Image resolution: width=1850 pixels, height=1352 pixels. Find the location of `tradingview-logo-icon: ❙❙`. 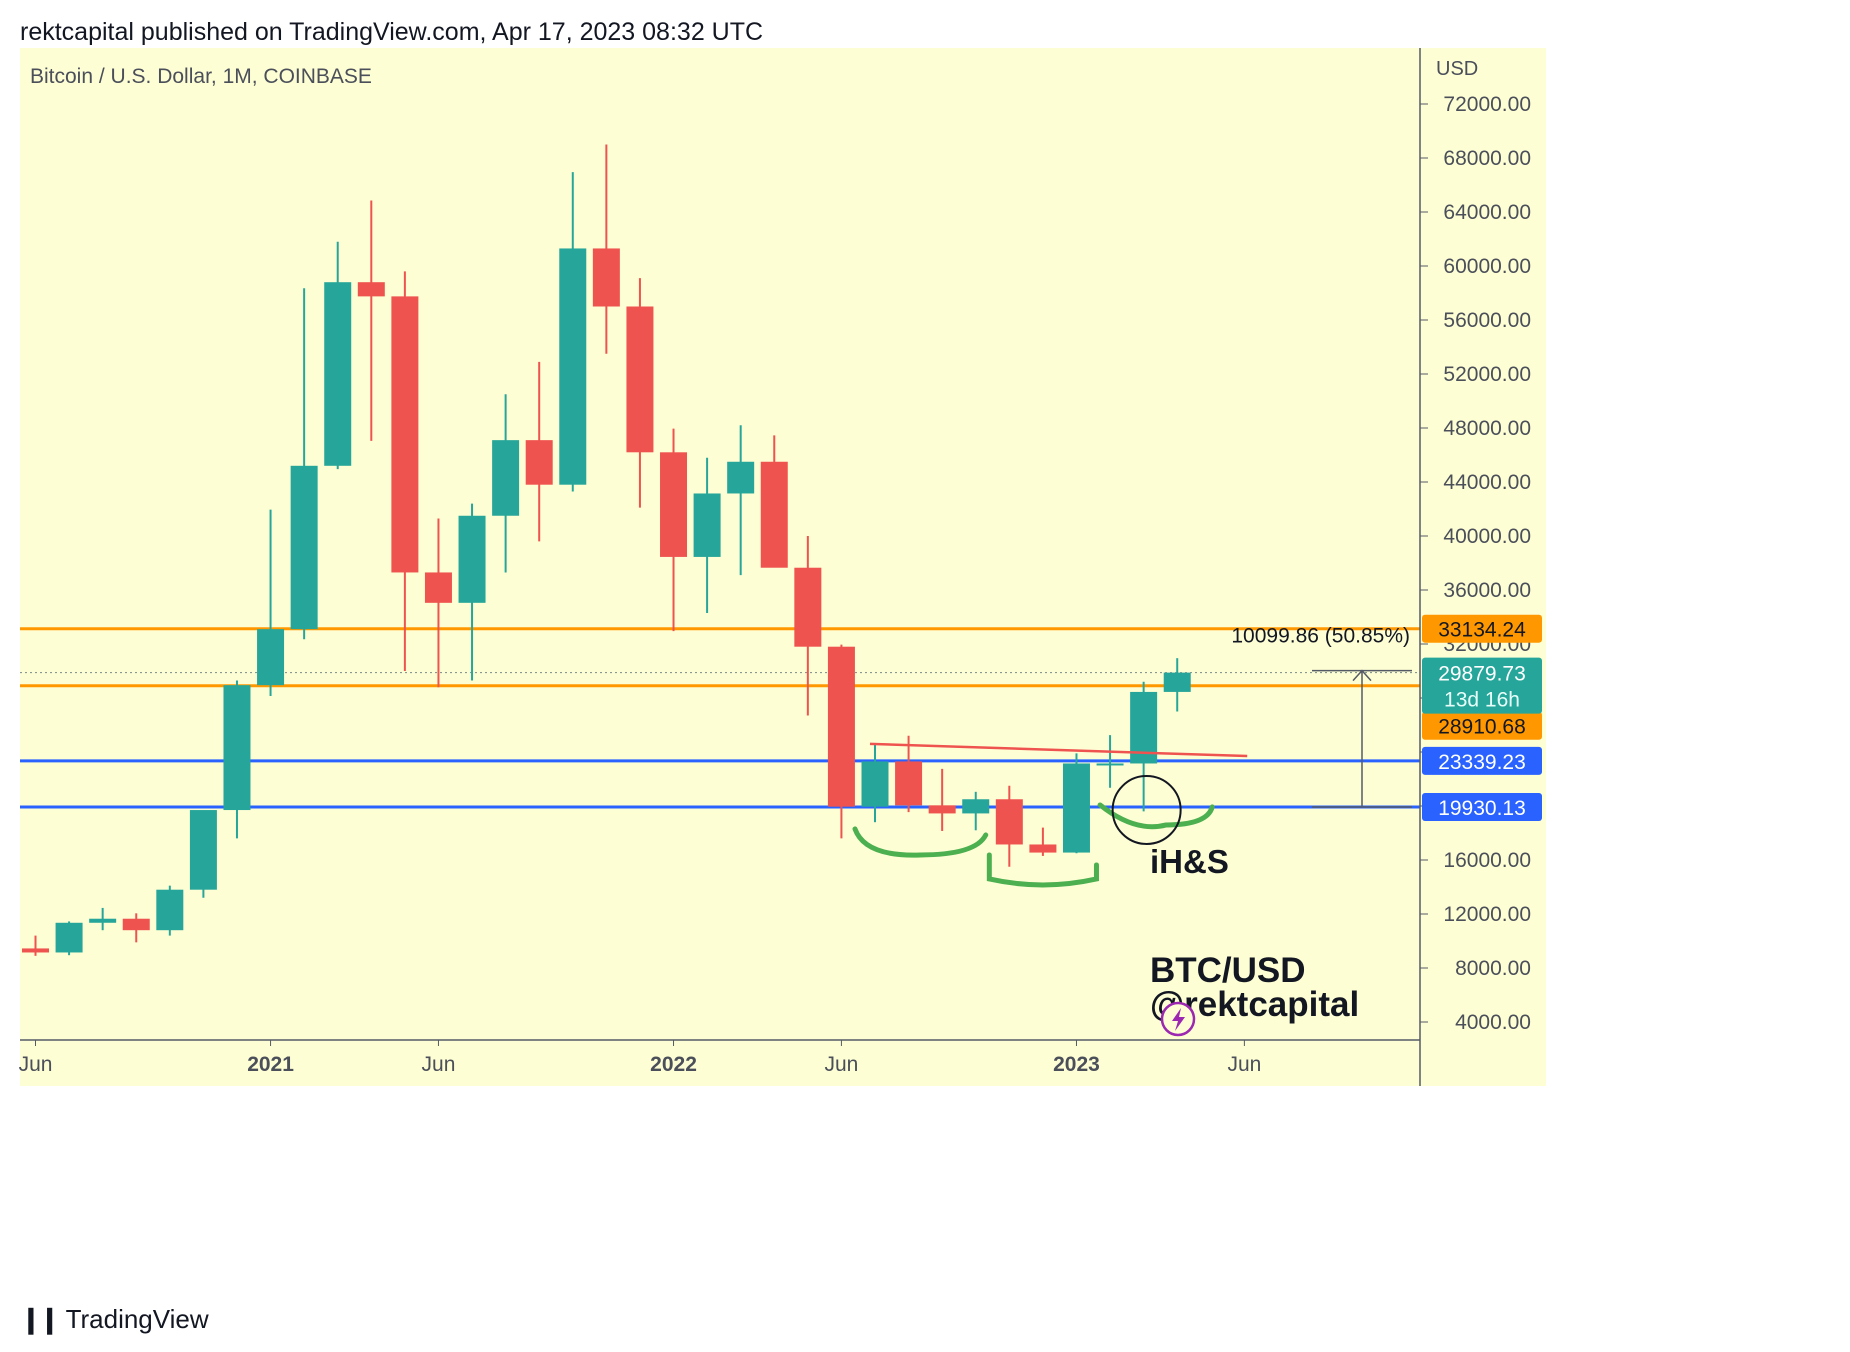

tradingview-logo-icon: ❙❙ is located at coordinates (40, 1319).